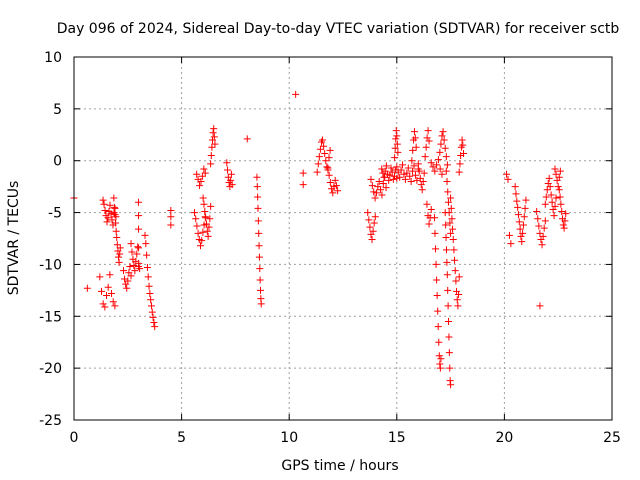  I want to click on y-tick-label: -5, so click(55, 214).